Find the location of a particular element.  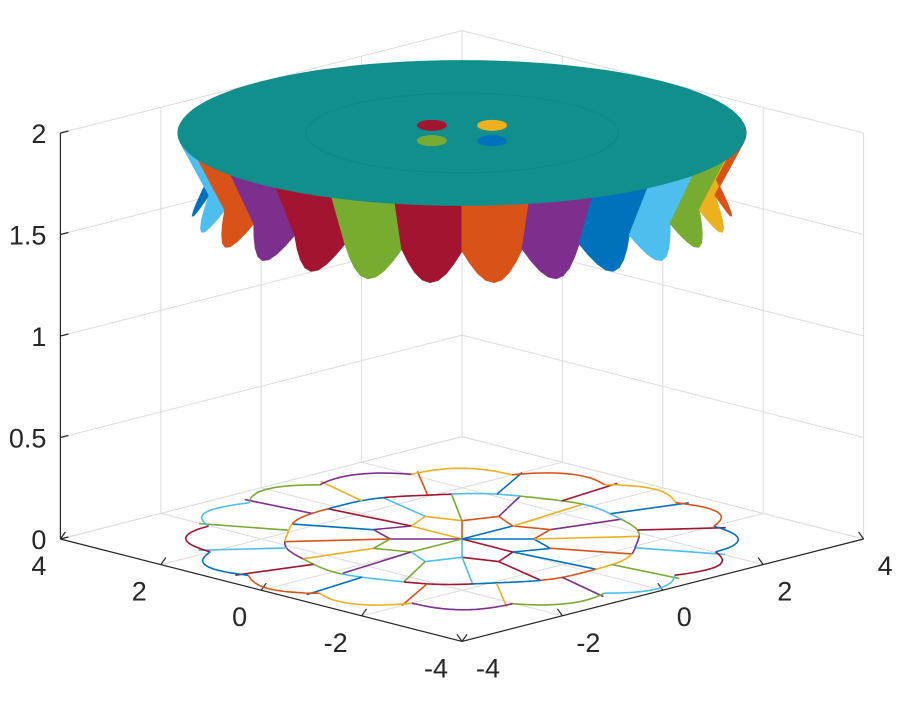

y-tick-label: -4 is located at coordinates (436, 668).